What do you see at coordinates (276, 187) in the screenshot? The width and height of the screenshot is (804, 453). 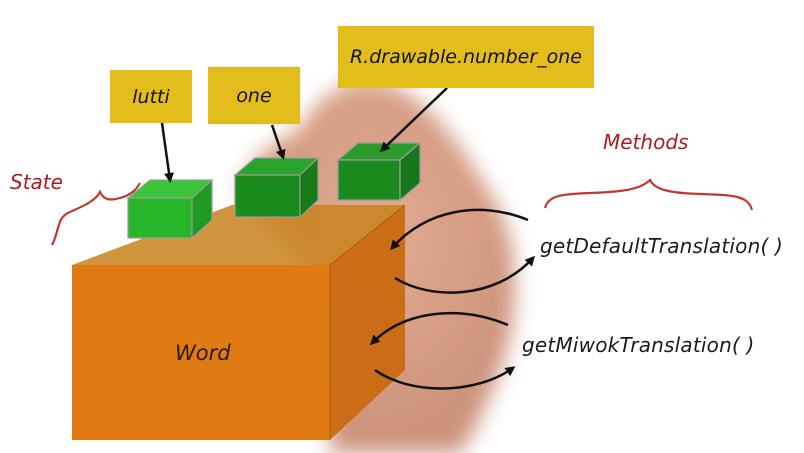 I see `green-block-one` at bounding box center [276, 187].